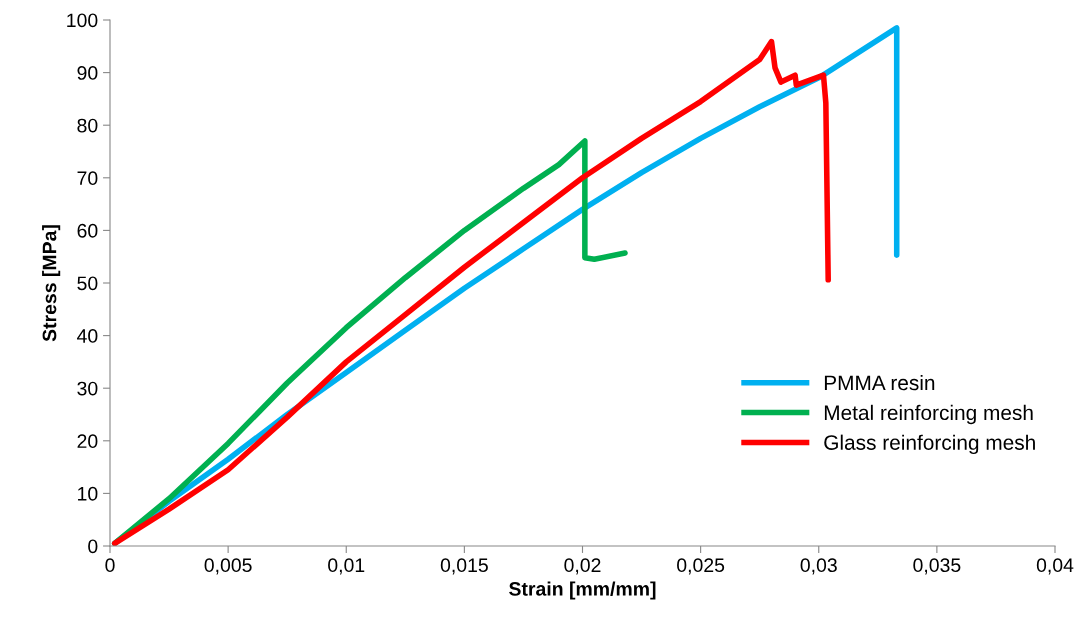  Describe the element at coordinates (87, 283) in the screenshot. I see `y-tick-label: 50` at that location.